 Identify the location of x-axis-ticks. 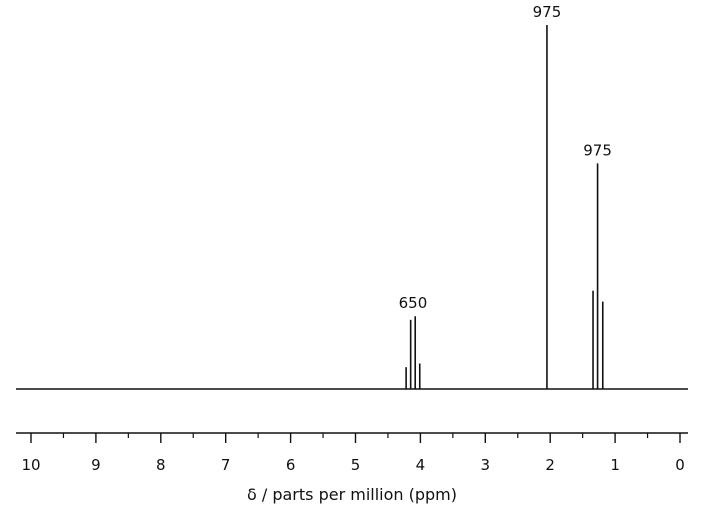
(355, 438).